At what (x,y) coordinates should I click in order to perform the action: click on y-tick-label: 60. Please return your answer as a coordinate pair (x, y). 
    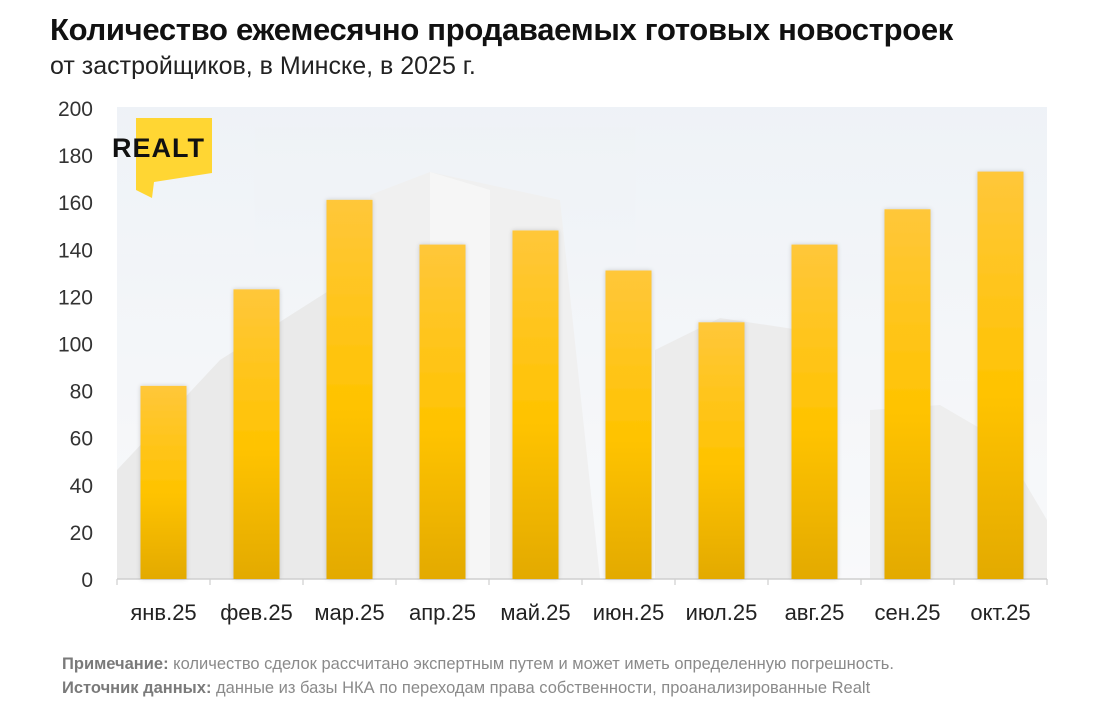
    Looking at the image, I should click on (81, 439).